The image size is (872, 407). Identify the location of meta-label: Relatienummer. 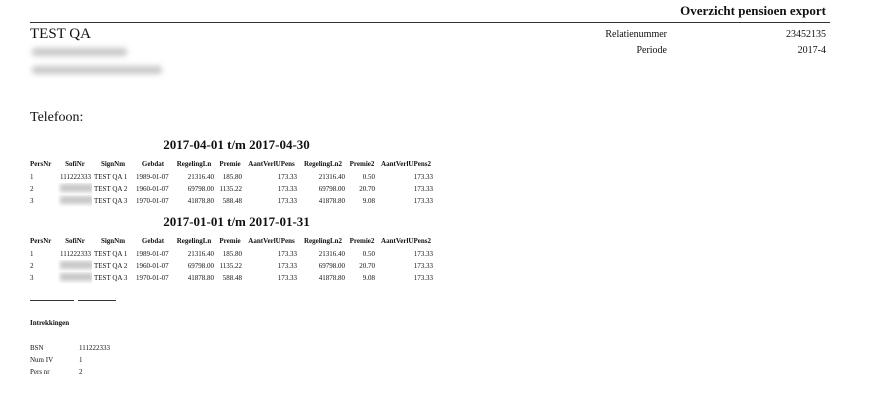
(636, 34).